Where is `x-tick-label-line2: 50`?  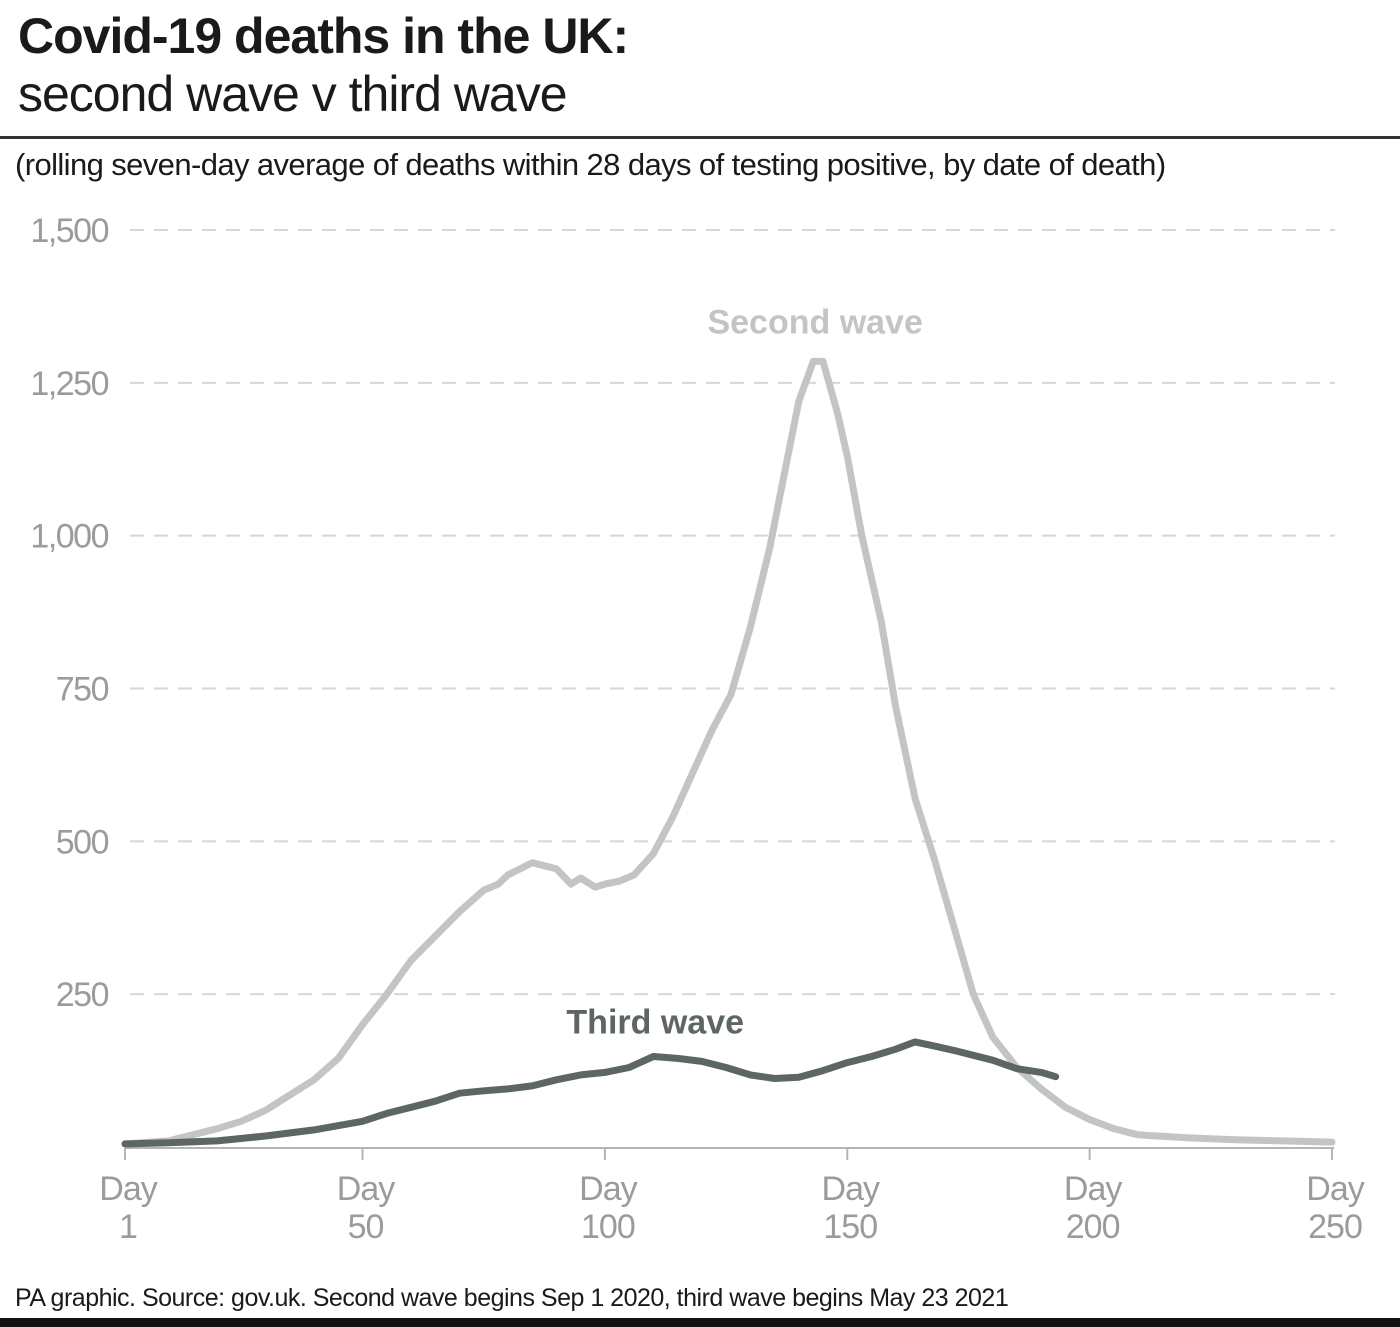
x-tick-label-line2: 50 is located at coordinates (366, 1227).